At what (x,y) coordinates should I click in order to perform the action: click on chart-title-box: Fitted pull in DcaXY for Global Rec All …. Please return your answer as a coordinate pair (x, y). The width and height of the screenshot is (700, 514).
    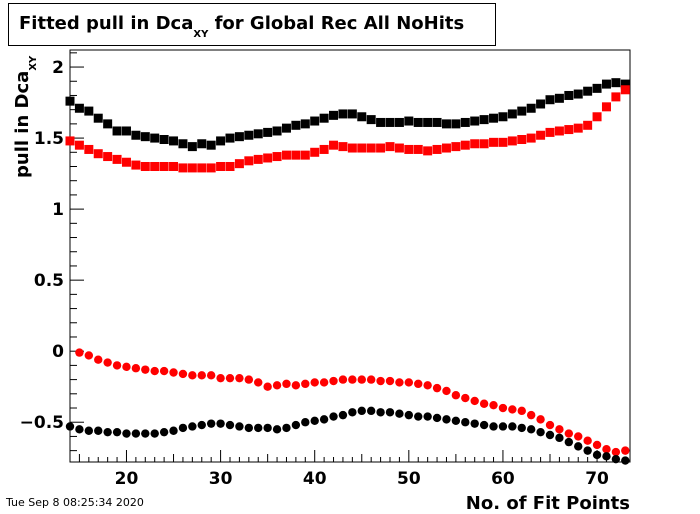
    Looking at the image, I should click on (252, 24).